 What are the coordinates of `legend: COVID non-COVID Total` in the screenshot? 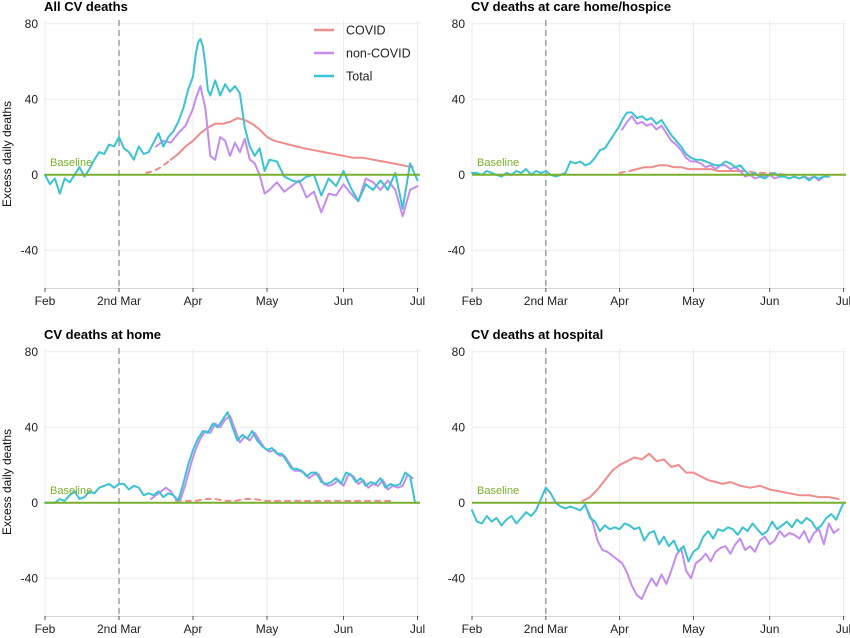 It's located at (362, 54).